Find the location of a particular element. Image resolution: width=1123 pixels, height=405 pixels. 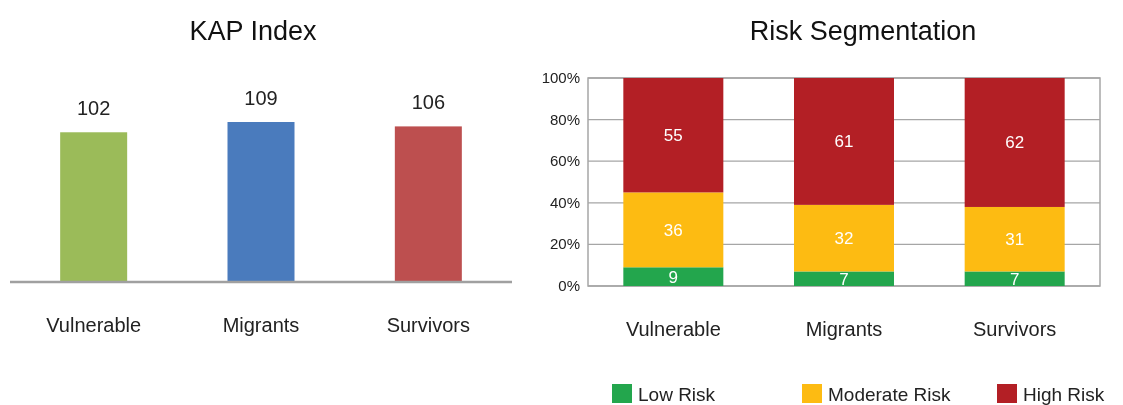

chart-title: KAP Index is located at coordinates (253, 31).